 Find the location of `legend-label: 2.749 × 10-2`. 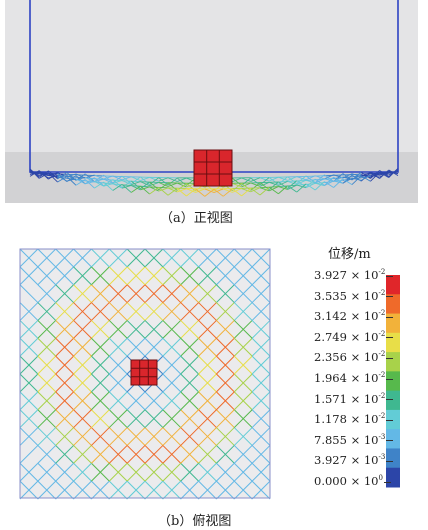

legend-label: 2.749 × 10-2 is located at coordinates (354, 336).